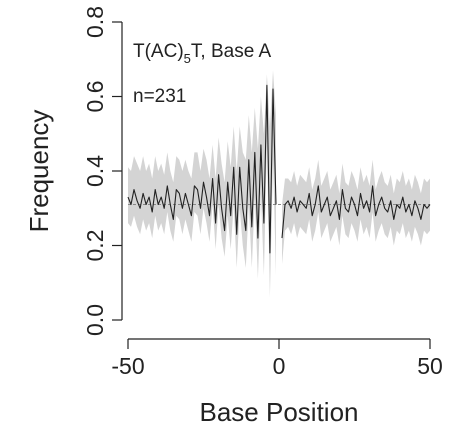 This screenshot has height=429, width=459. Describe the element at coordinates (95, 22) in the screenshot. I see `y-tick-label: 0.8` at that location.